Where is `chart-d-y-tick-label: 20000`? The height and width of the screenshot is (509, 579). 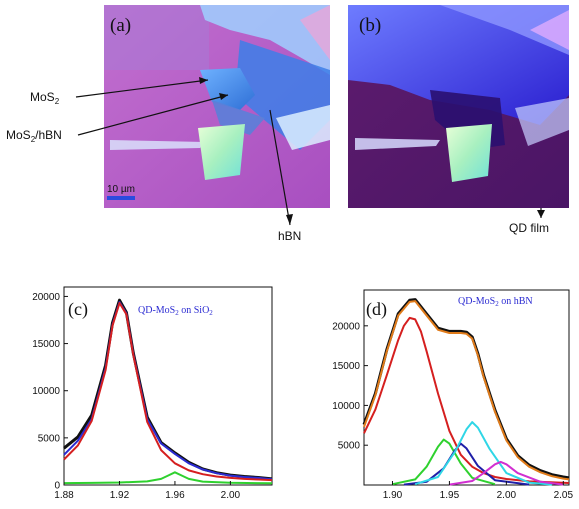
chart-d-y-tick-label: 20000 is located at coordinates (346, 326).